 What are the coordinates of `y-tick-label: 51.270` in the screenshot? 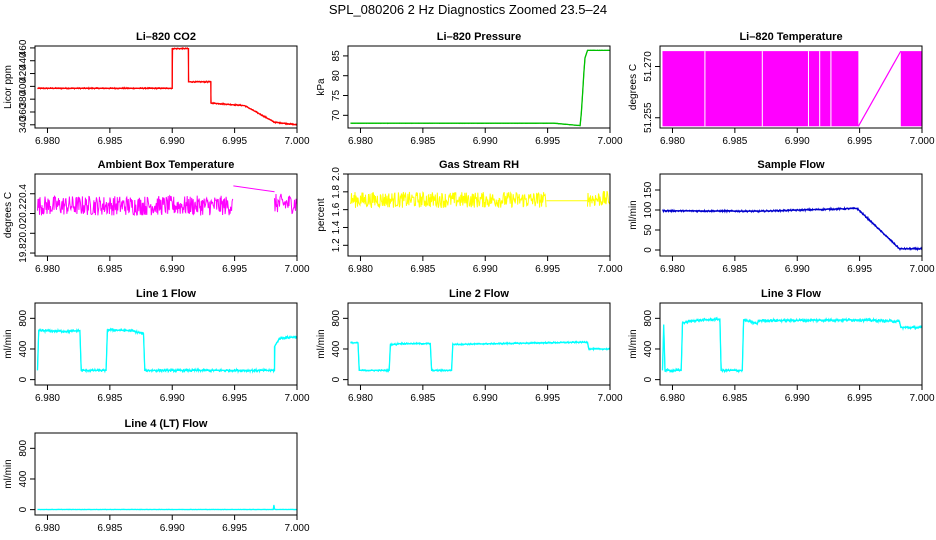 It's located at (648, 66).